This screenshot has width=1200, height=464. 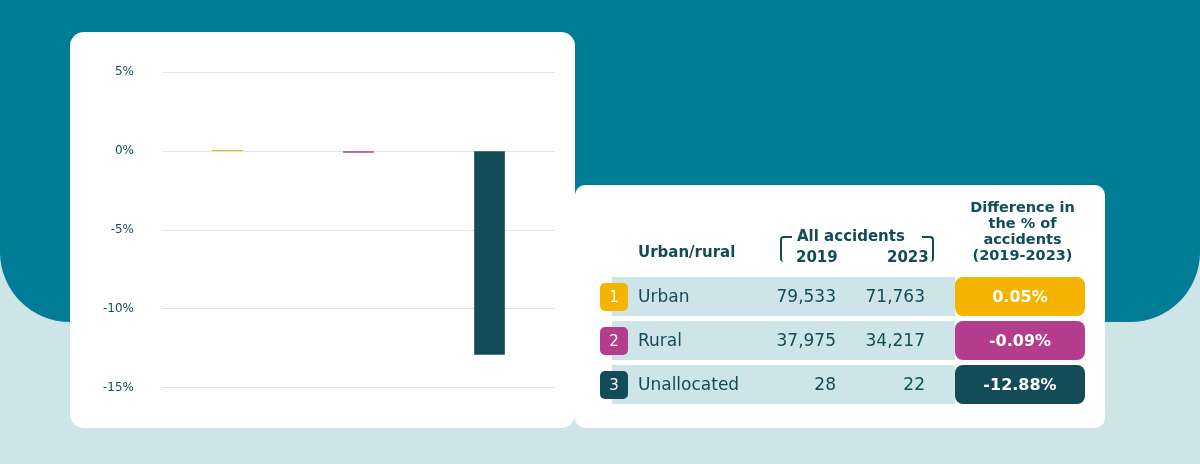 I want to click on text: 71,763, so click(x=894, y=296).